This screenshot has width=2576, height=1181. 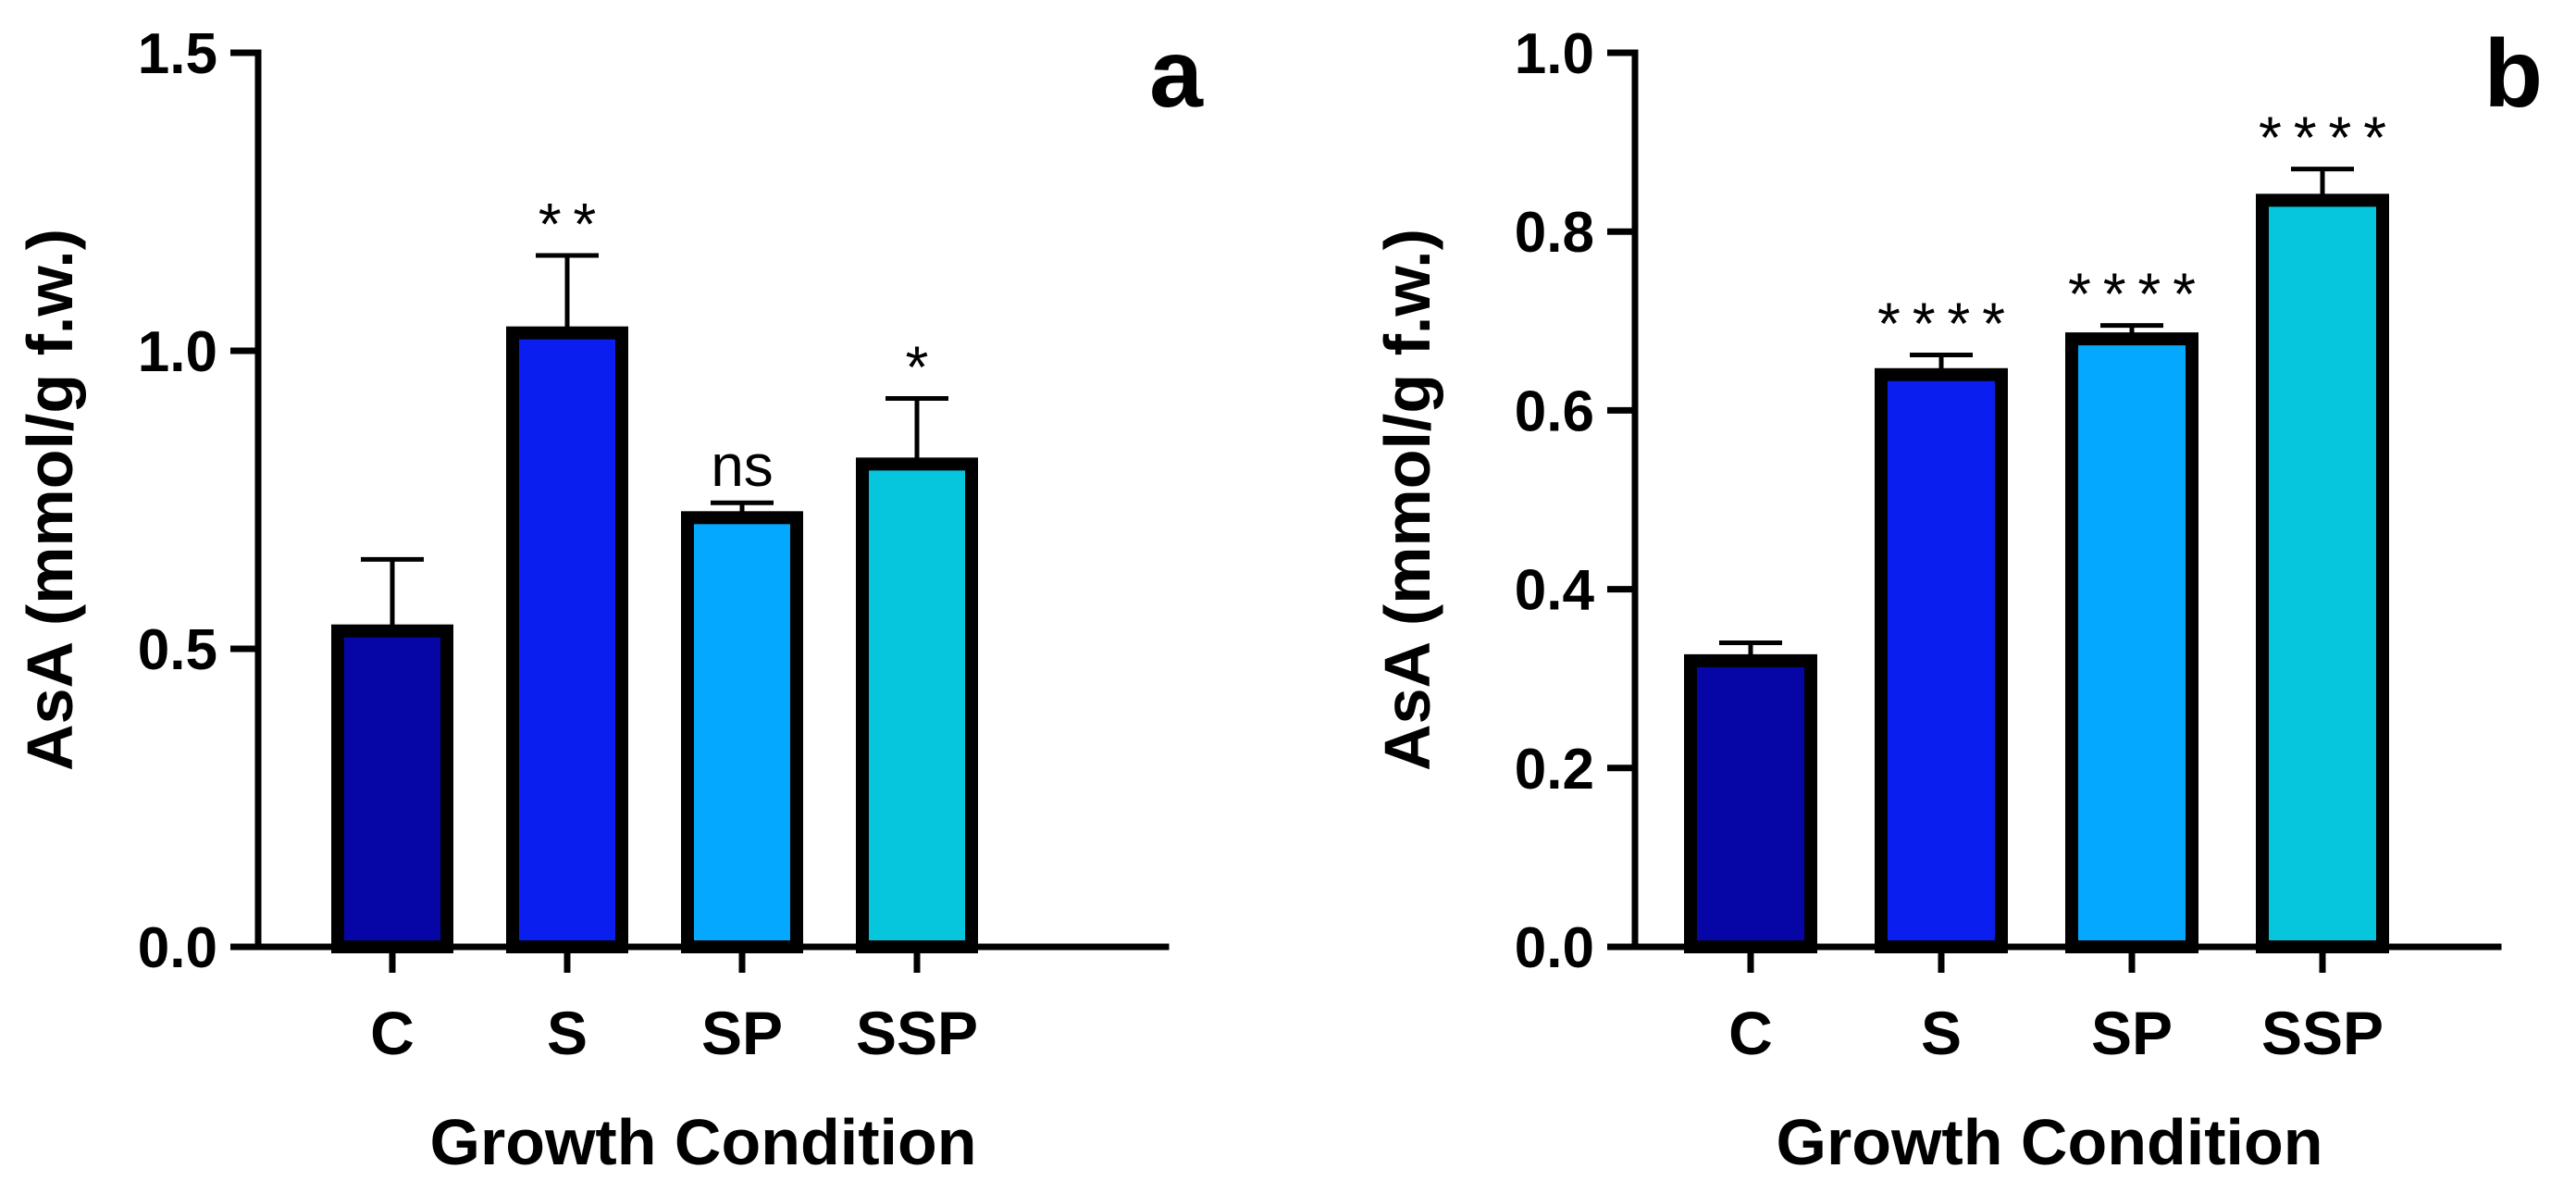 What do you see at coordinates (2322, 138) in the screenshot?
I see `significance-label-SSP: * * * *` at bounding box center [2322, 138].